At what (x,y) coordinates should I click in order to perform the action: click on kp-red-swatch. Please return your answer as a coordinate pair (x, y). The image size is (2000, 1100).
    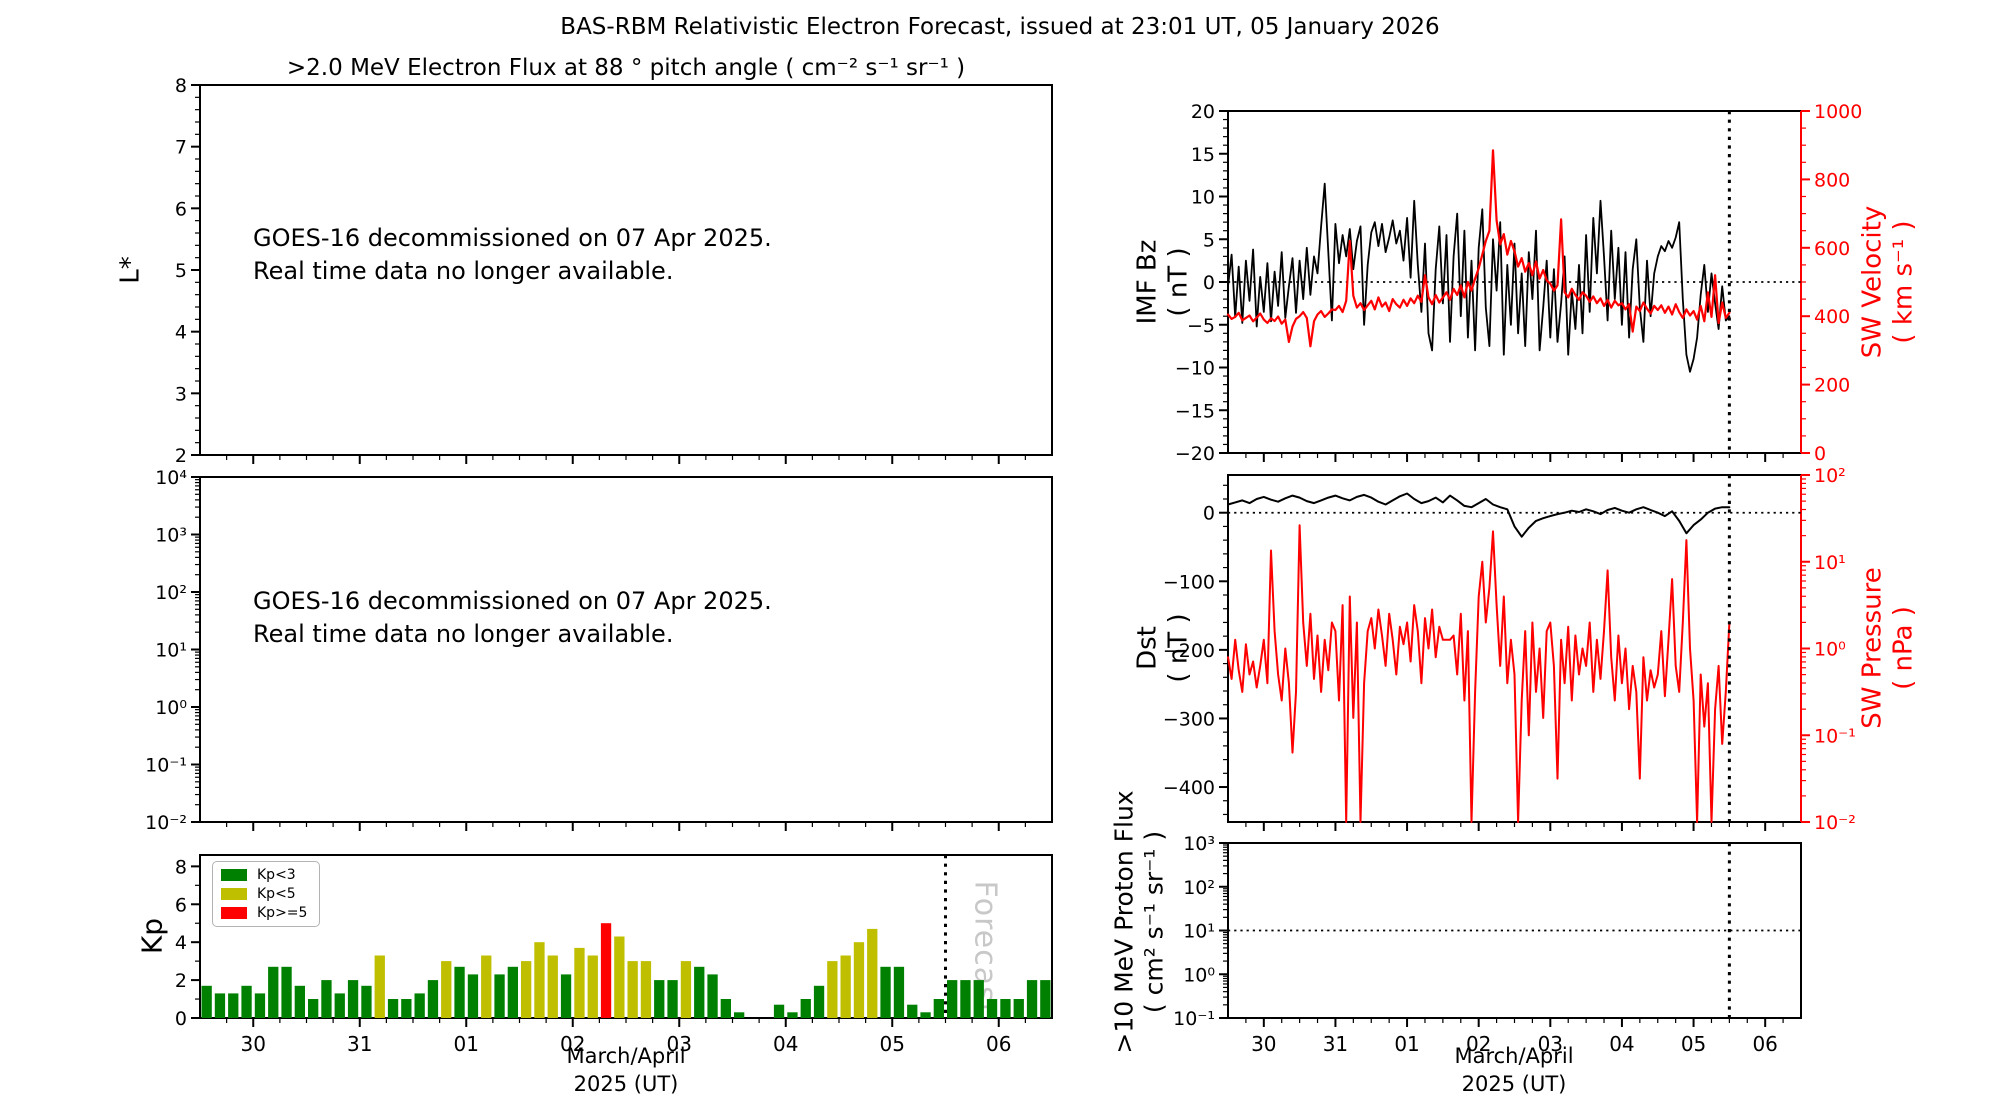
    Looking at the image, I should click on (234, 913).